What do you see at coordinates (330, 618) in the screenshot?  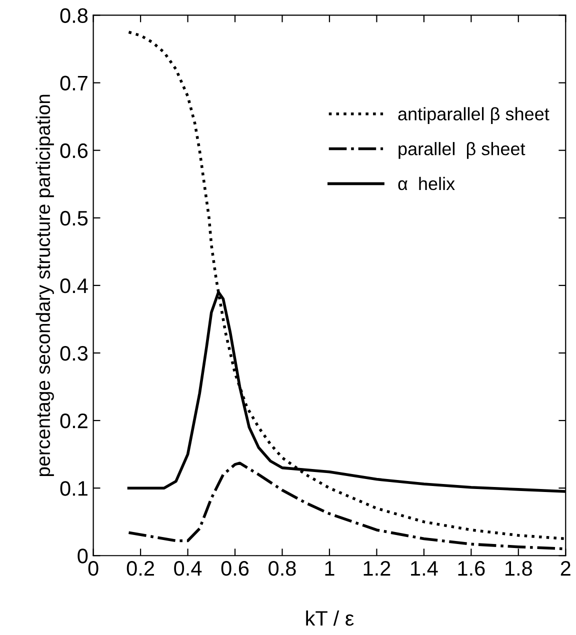 I see `x-axis-title: kT / ε` at bounding box center [330, 618].